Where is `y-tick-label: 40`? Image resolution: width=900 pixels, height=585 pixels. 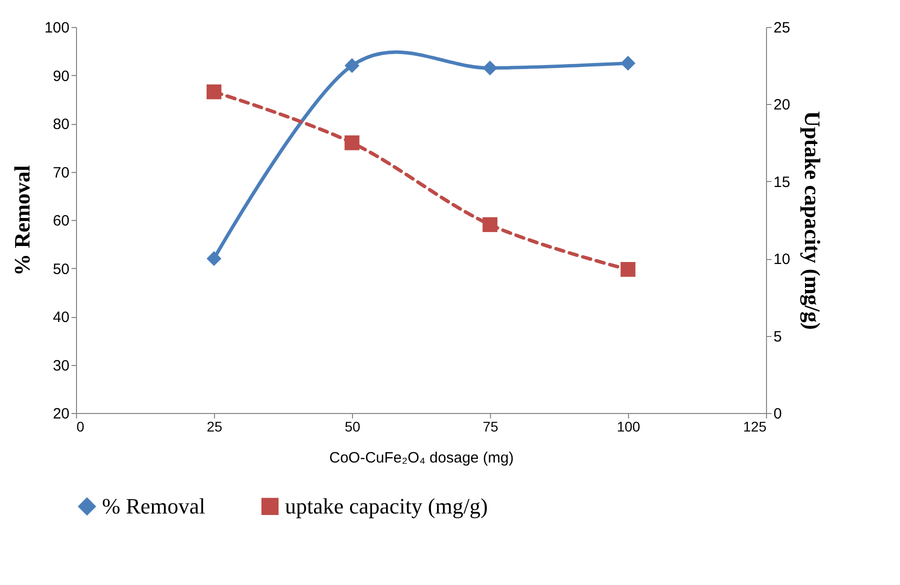
y-tick-label: 40 is located at coordinates (61, 317).